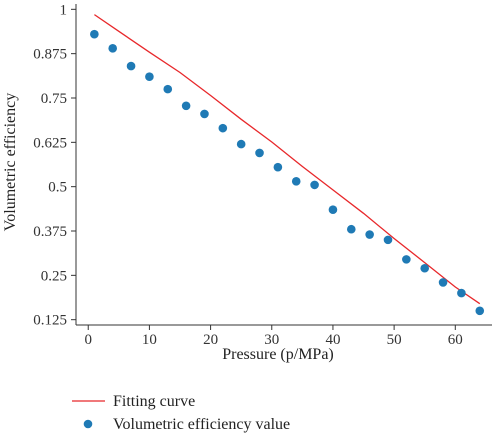 Image resolution: width=500 pixels, height=436 pixels. What do you see at coordinates (88, 424) in the screenshot?
I see `legend-swatch-volumetric-efficiency-value` at bounding box center [88, 424].